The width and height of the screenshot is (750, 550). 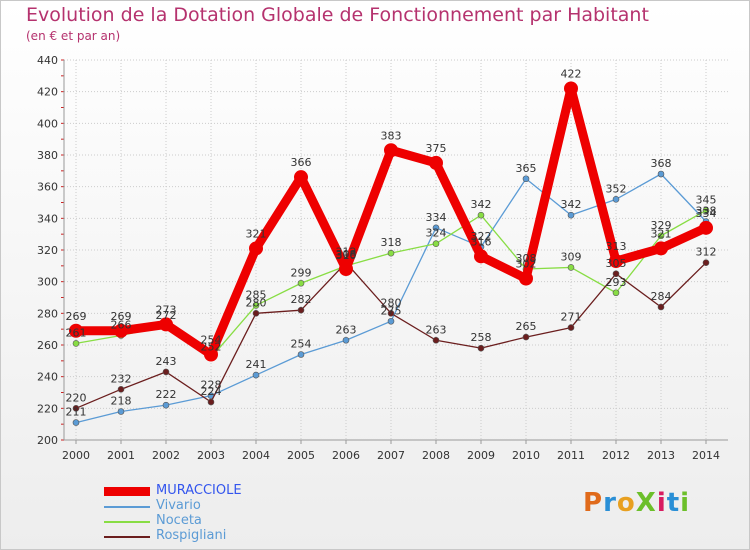 What do you see at coordinates (706, 252) in the screenshot?
I see `data-label-rospigliani: 312` at bounding box center [706, 252].